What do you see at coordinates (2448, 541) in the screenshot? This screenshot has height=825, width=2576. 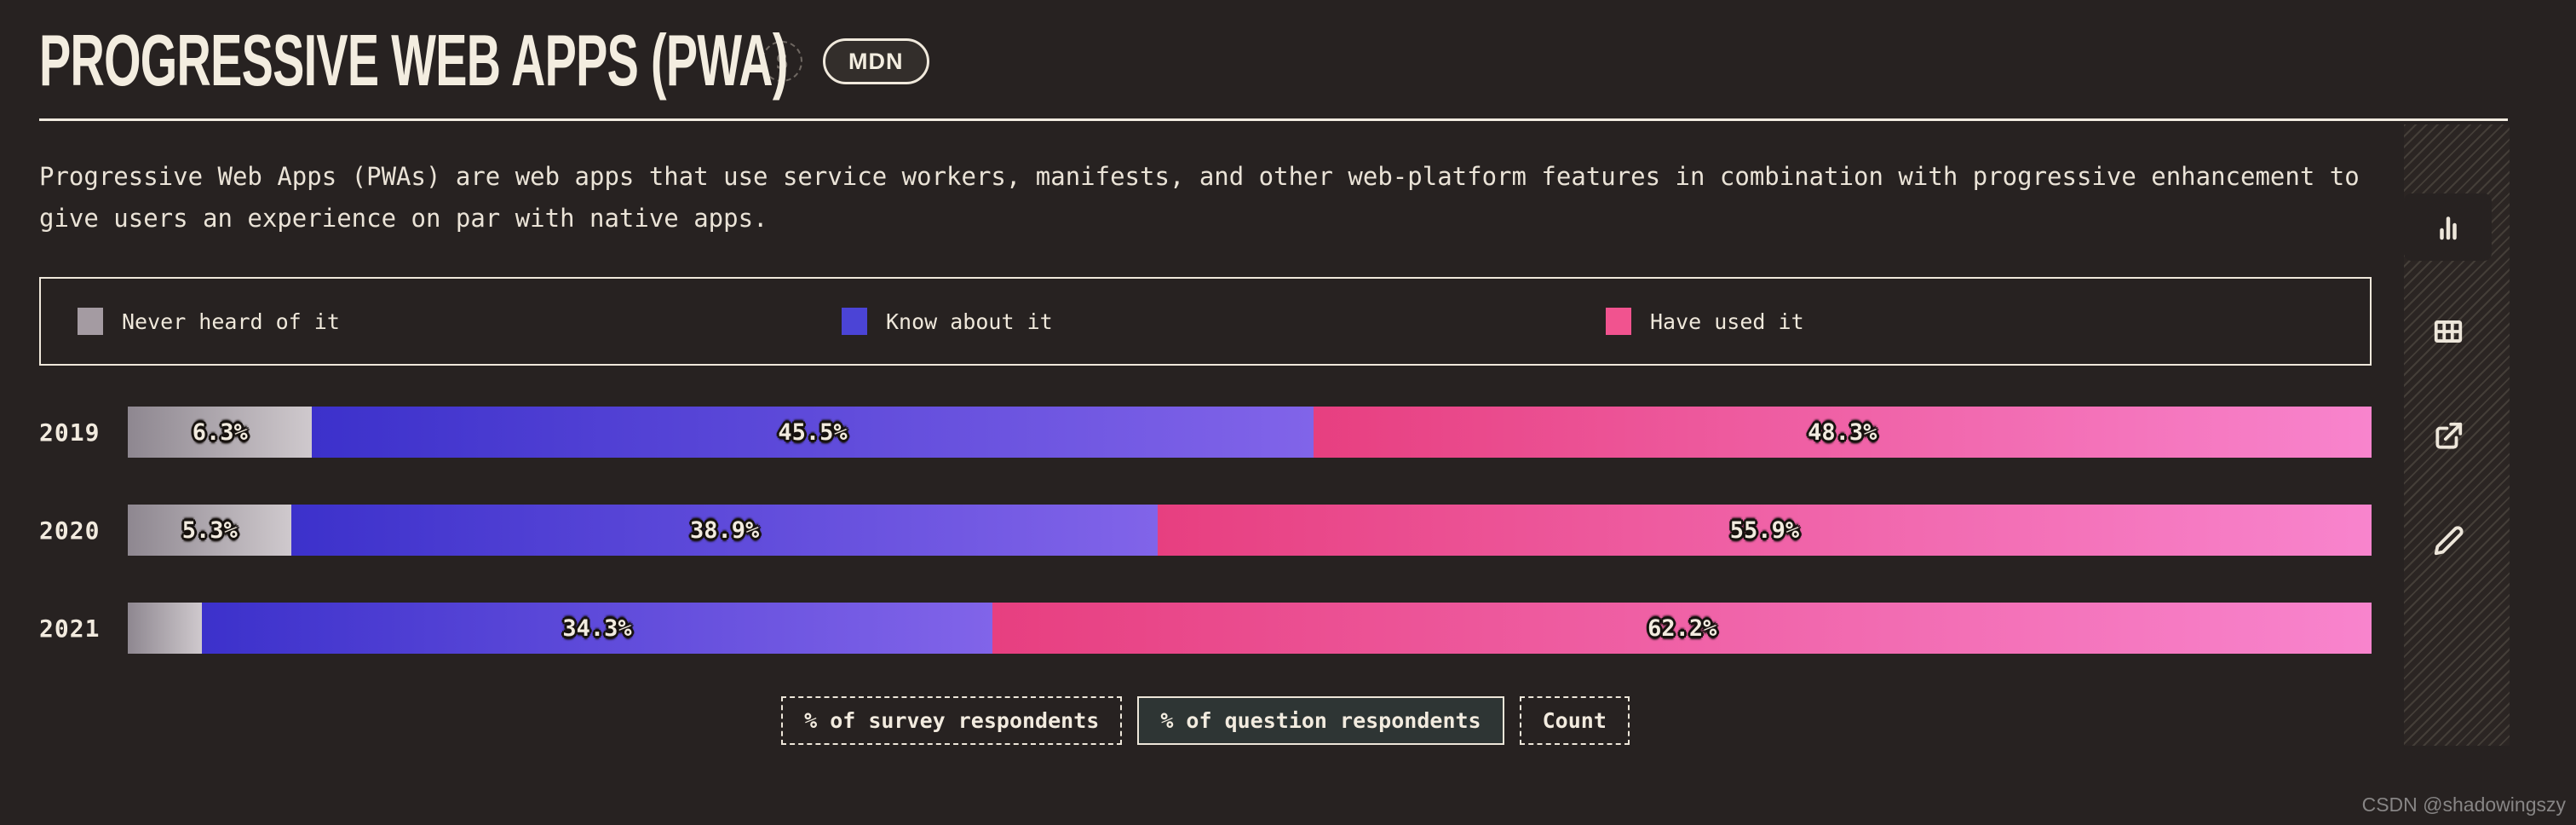 I see `edit-pencil-icon` at bounding box center [2448, 541].